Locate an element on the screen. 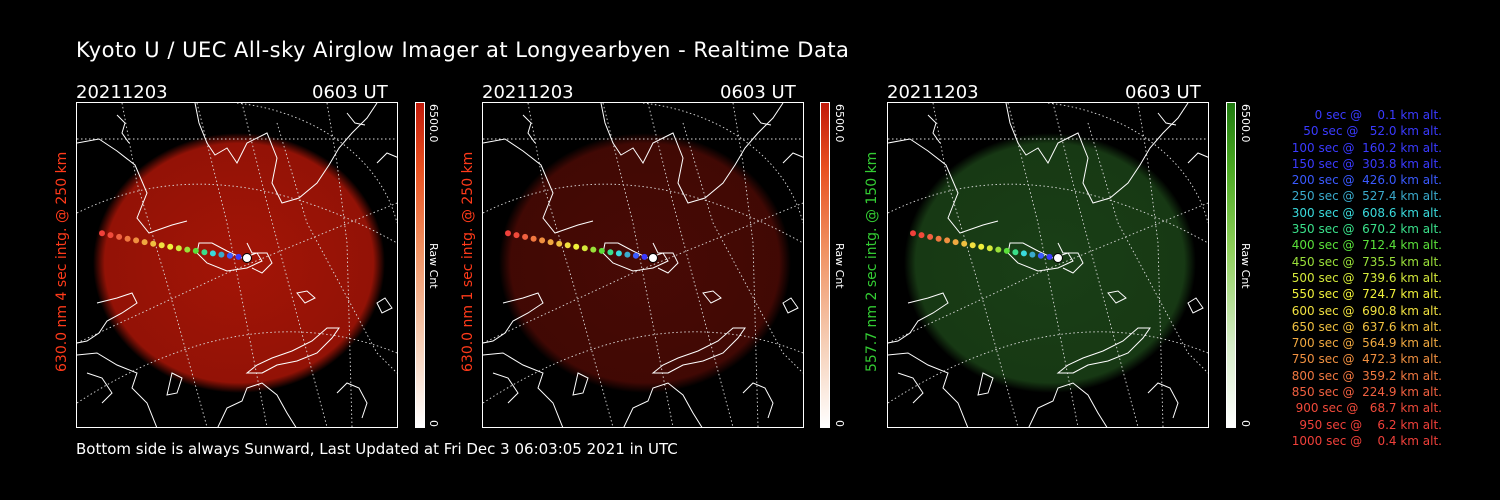 The width and height of the screenshot is (1500, 500). allsky-map is located at coordinates (237, 265).